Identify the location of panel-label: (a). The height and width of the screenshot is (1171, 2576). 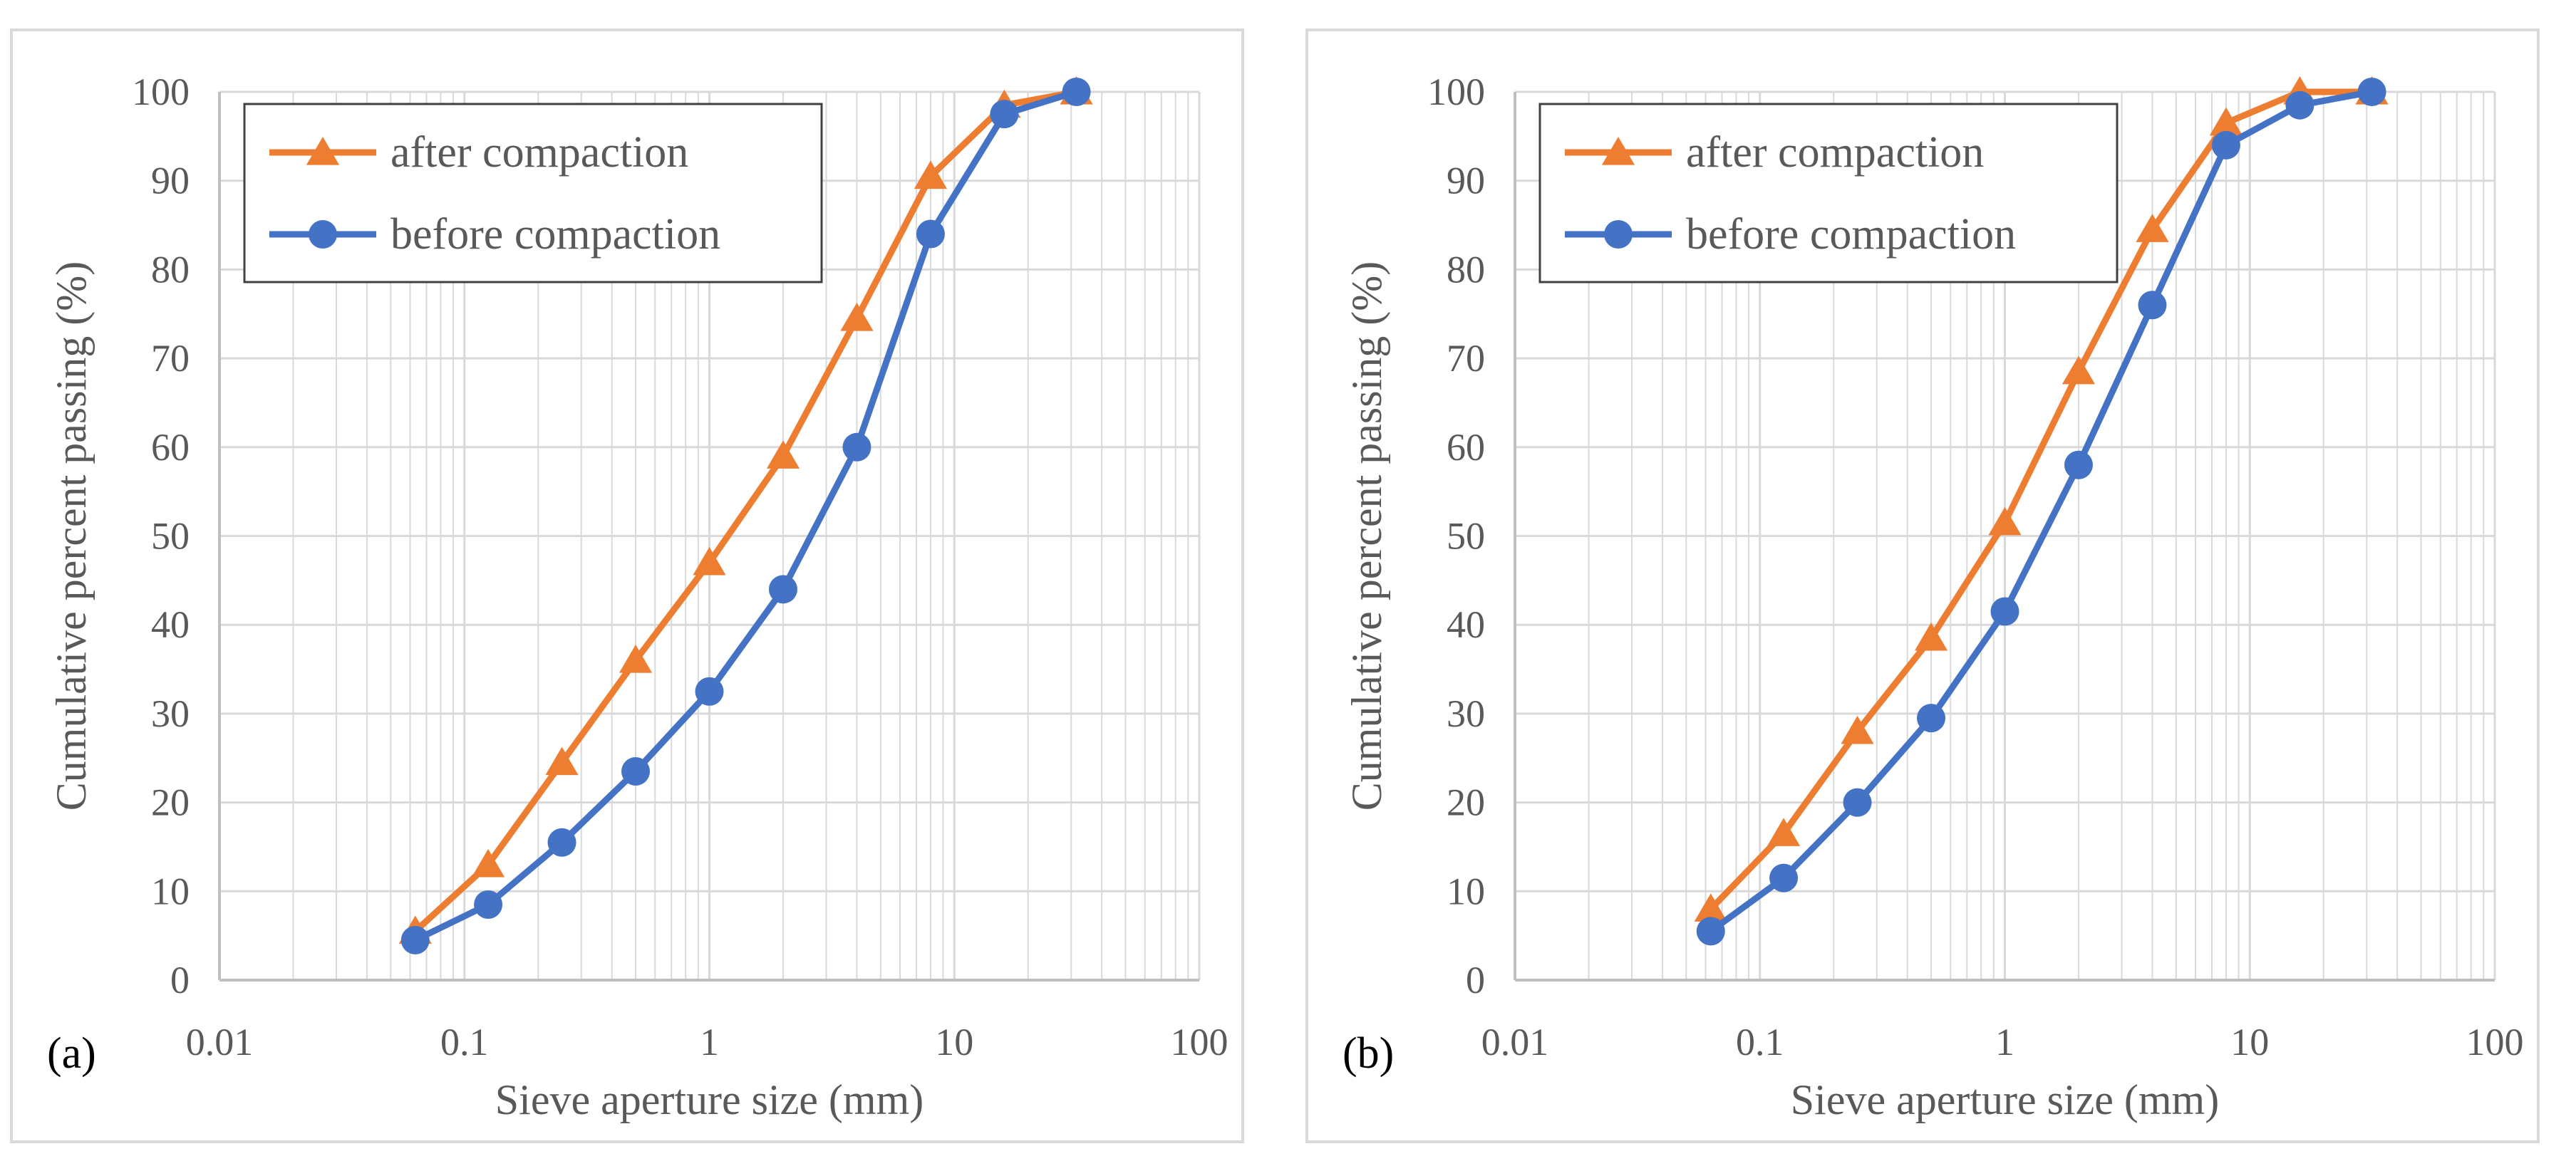
(71, 1053).